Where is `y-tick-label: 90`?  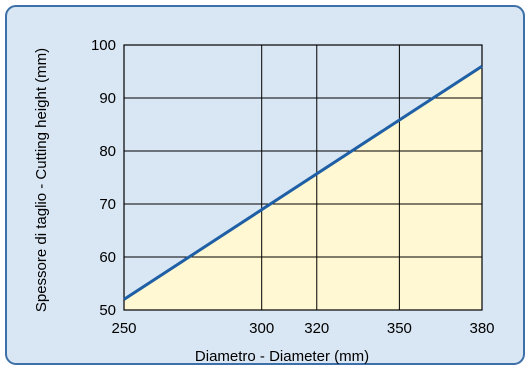
y-tick-label: 90 is located at coordinates (107, 98).